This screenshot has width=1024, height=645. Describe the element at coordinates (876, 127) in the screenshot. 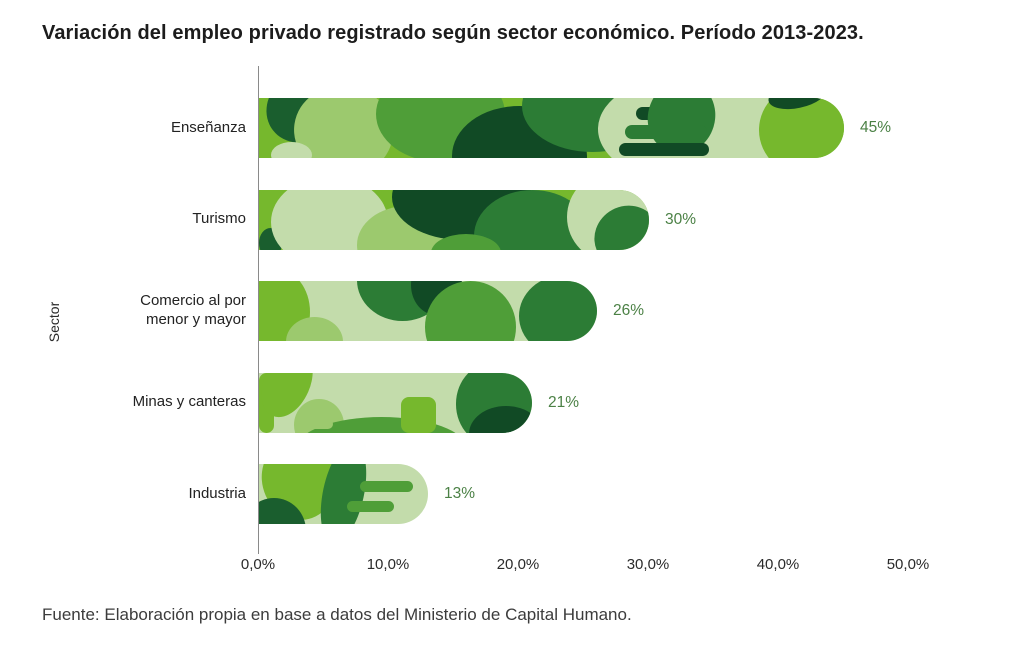

I see `value-label: 45%` at that location.